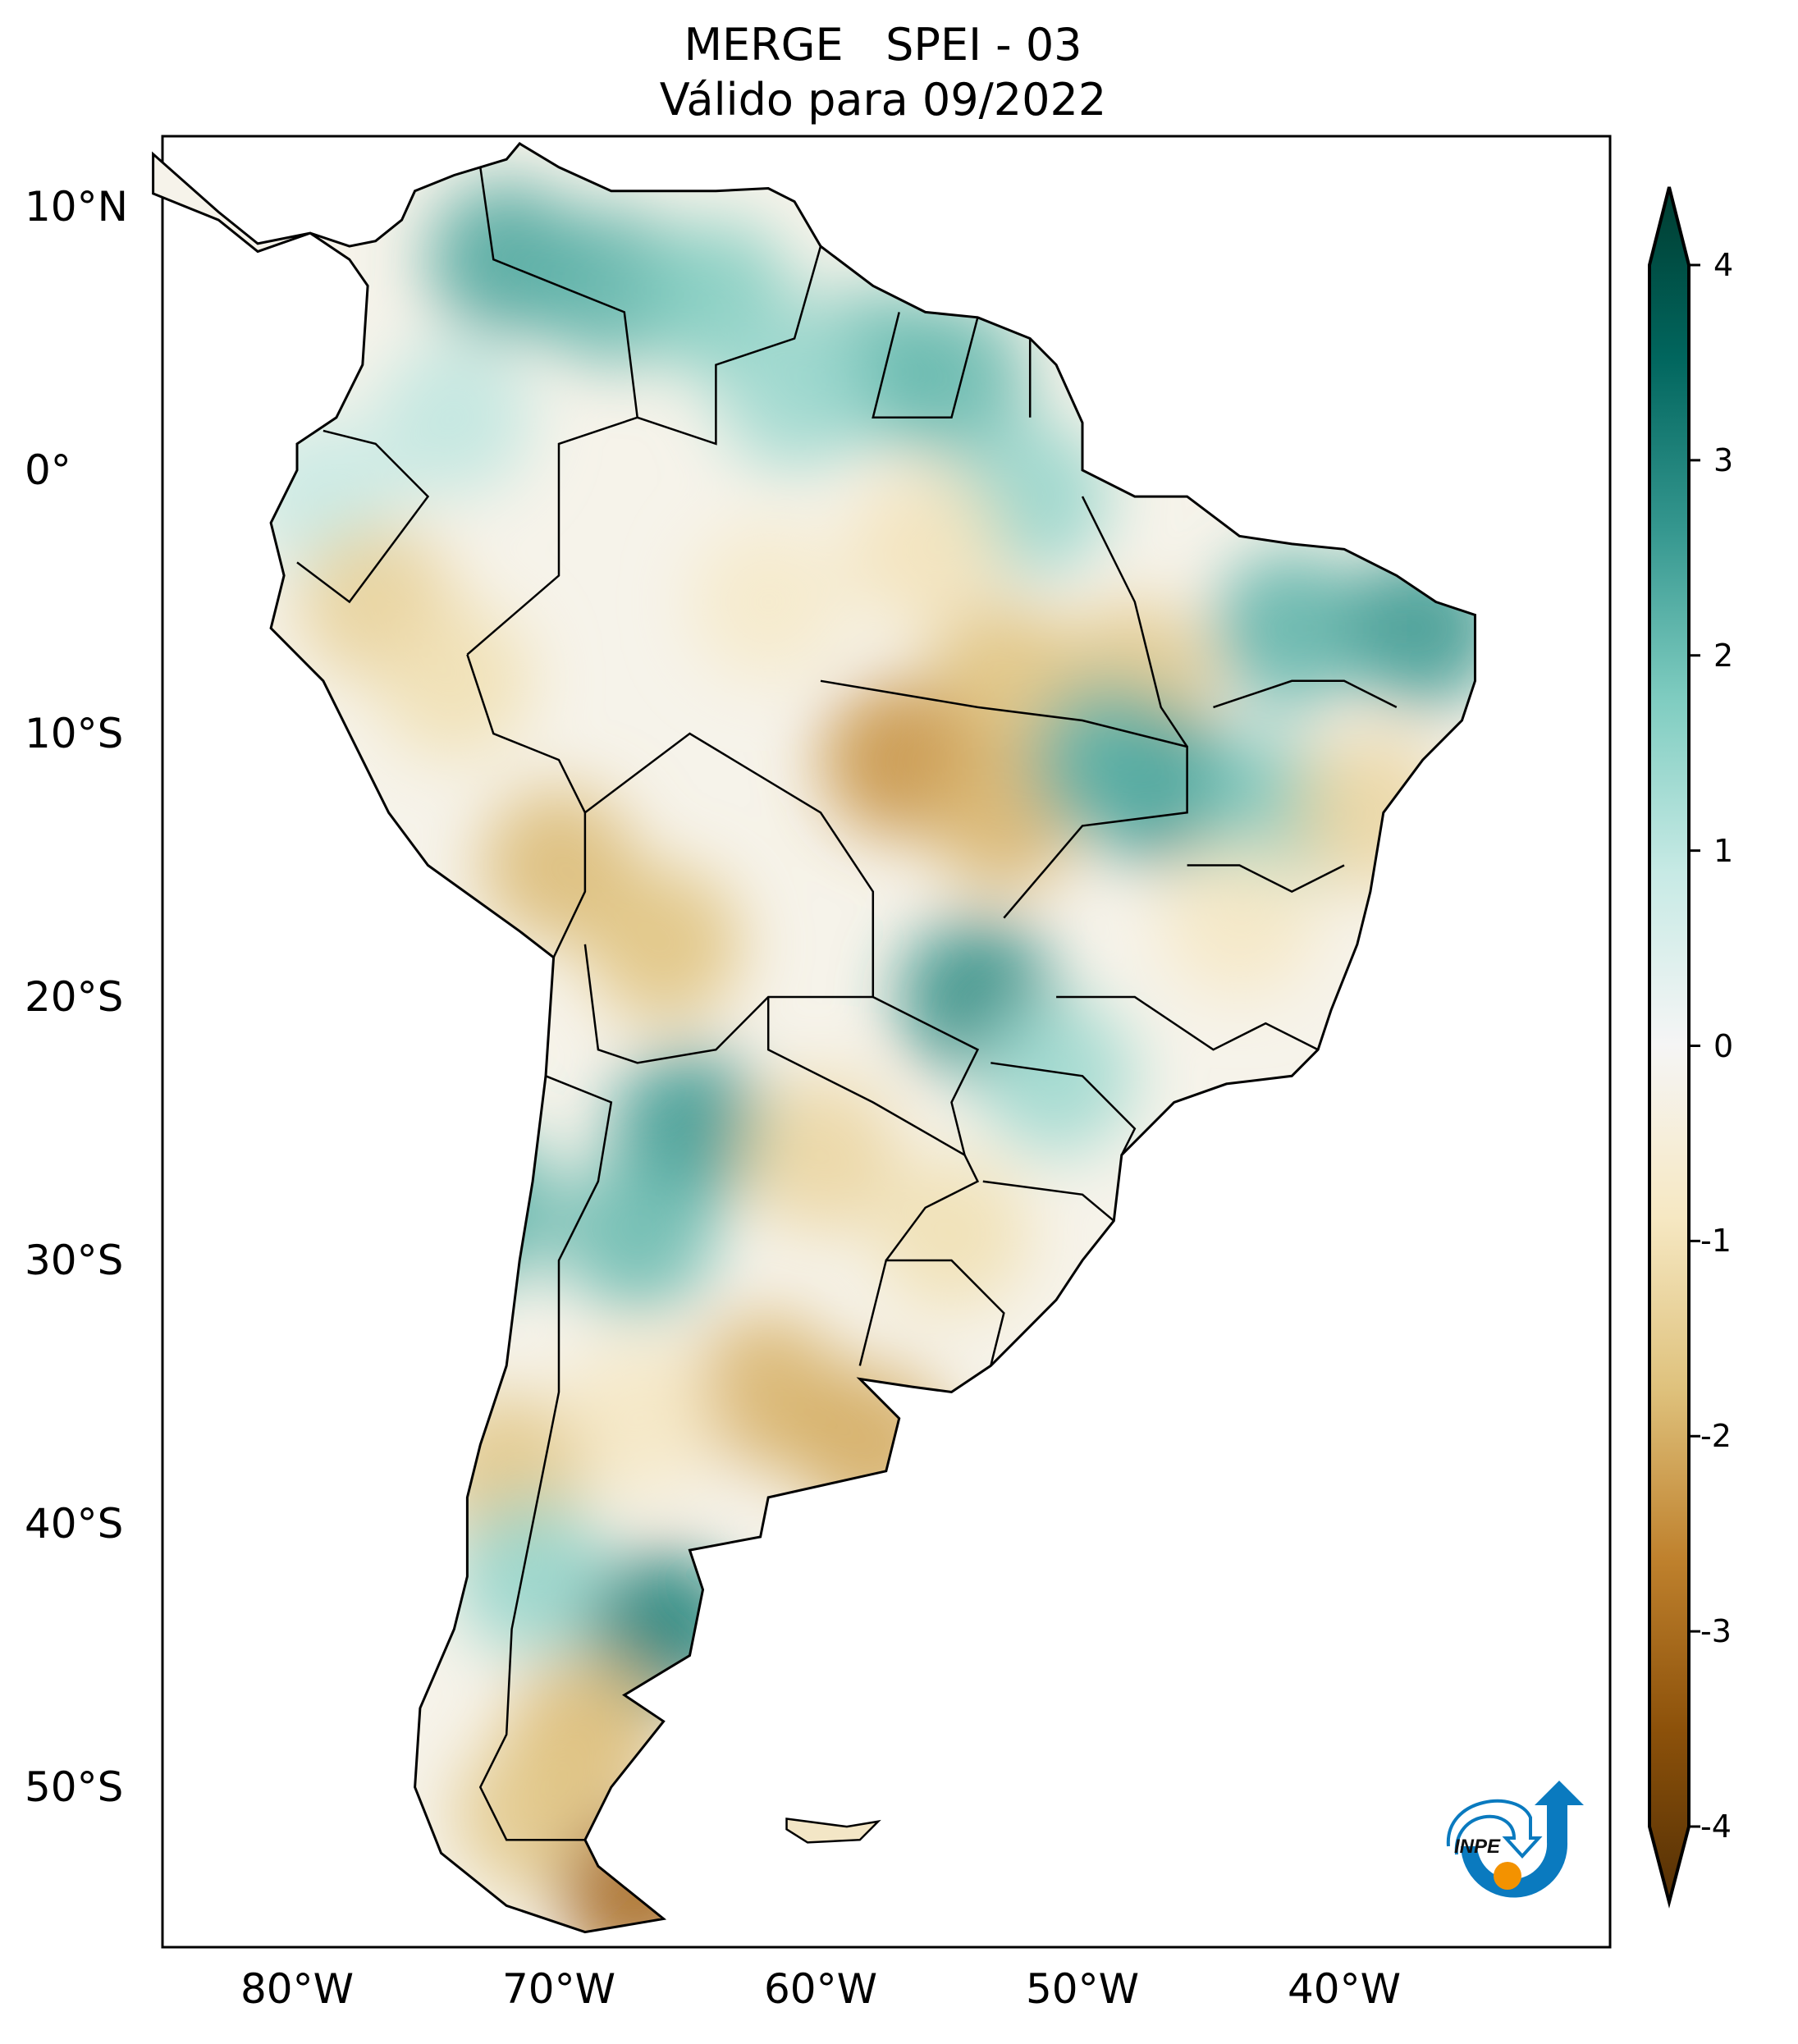 This screenshot has height=2044, width=1798. Describe the element at coordinates (74, 1787) in the screenshot. I see `lat-tick-label: 50°S` at that location.